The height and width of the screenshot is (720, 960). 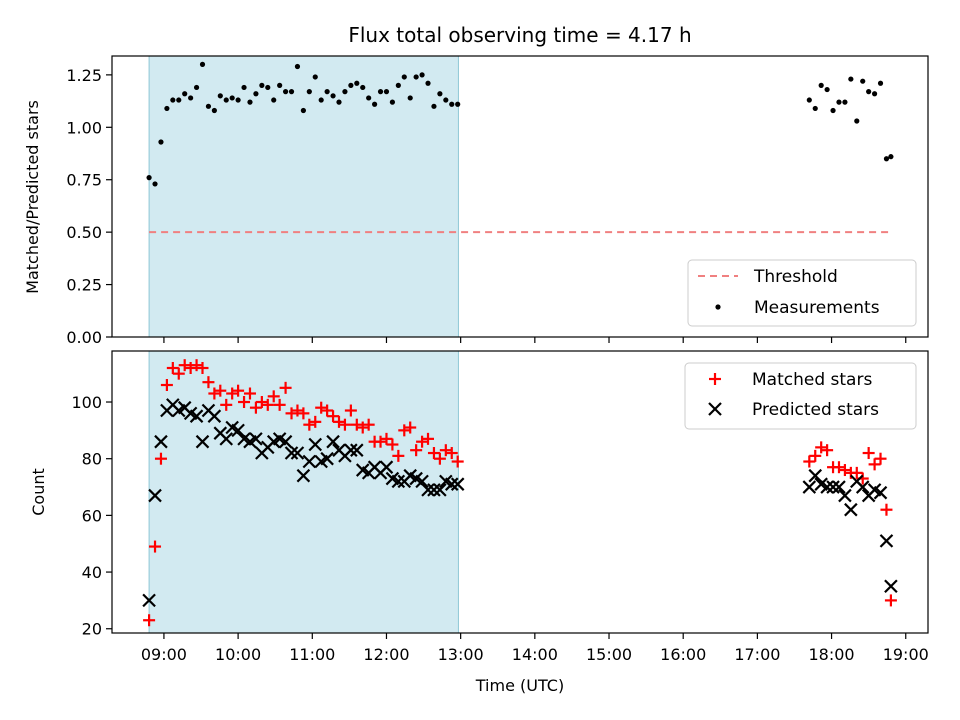 I want to click on shaded-interval-bottom, so click(x=303, y=492).